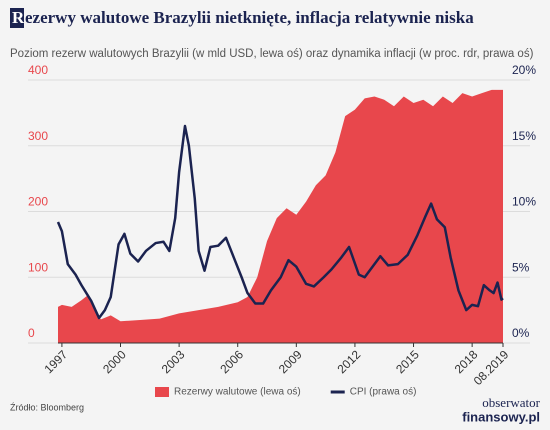  What do you see at coordinates (524, 70) in the screenshot?
I see `y2-tick-label: 20%` at bounding box center [524, 70].